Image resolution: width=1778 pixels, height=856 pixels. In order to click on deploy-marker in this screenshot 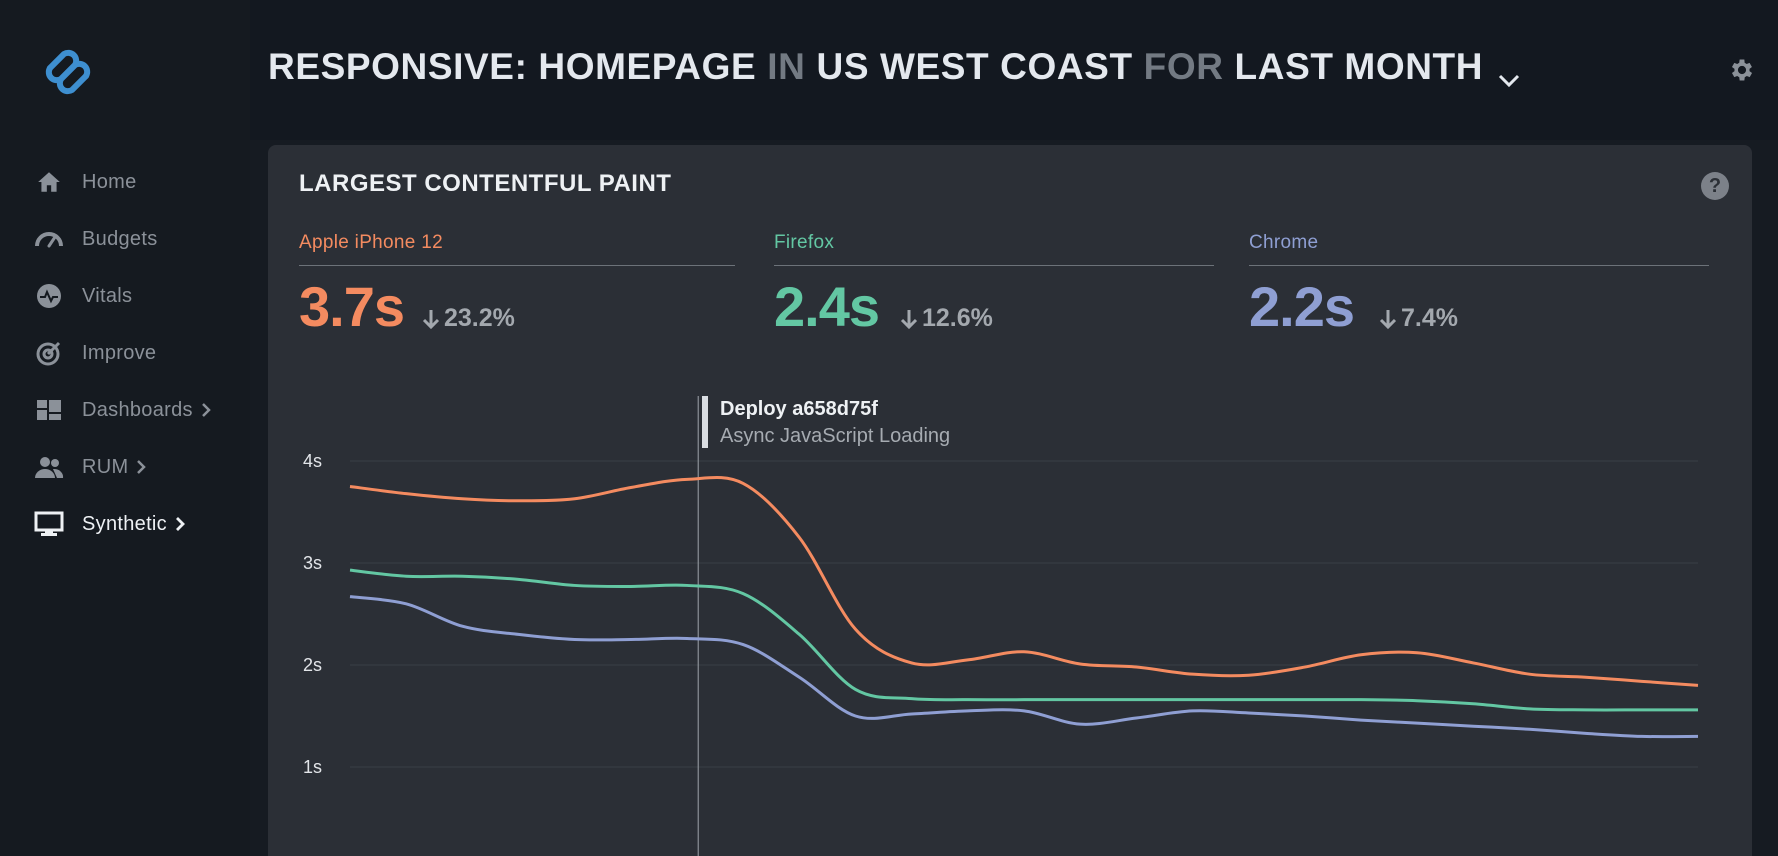, I will do `click(705, 422)`.